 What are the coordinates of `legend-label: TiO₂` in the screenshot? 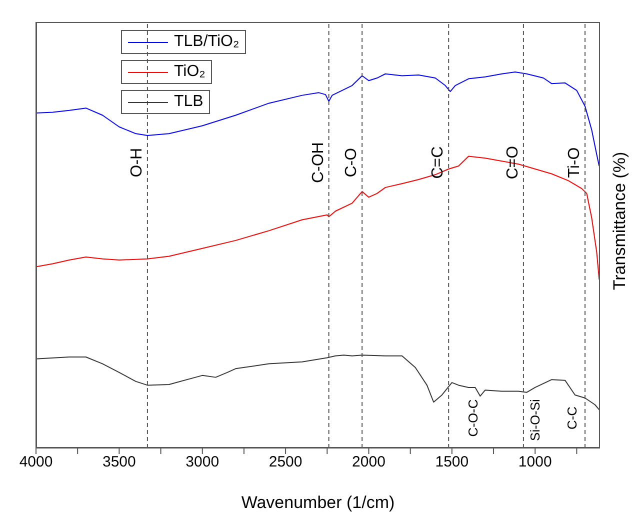 It's located at (190, 72).